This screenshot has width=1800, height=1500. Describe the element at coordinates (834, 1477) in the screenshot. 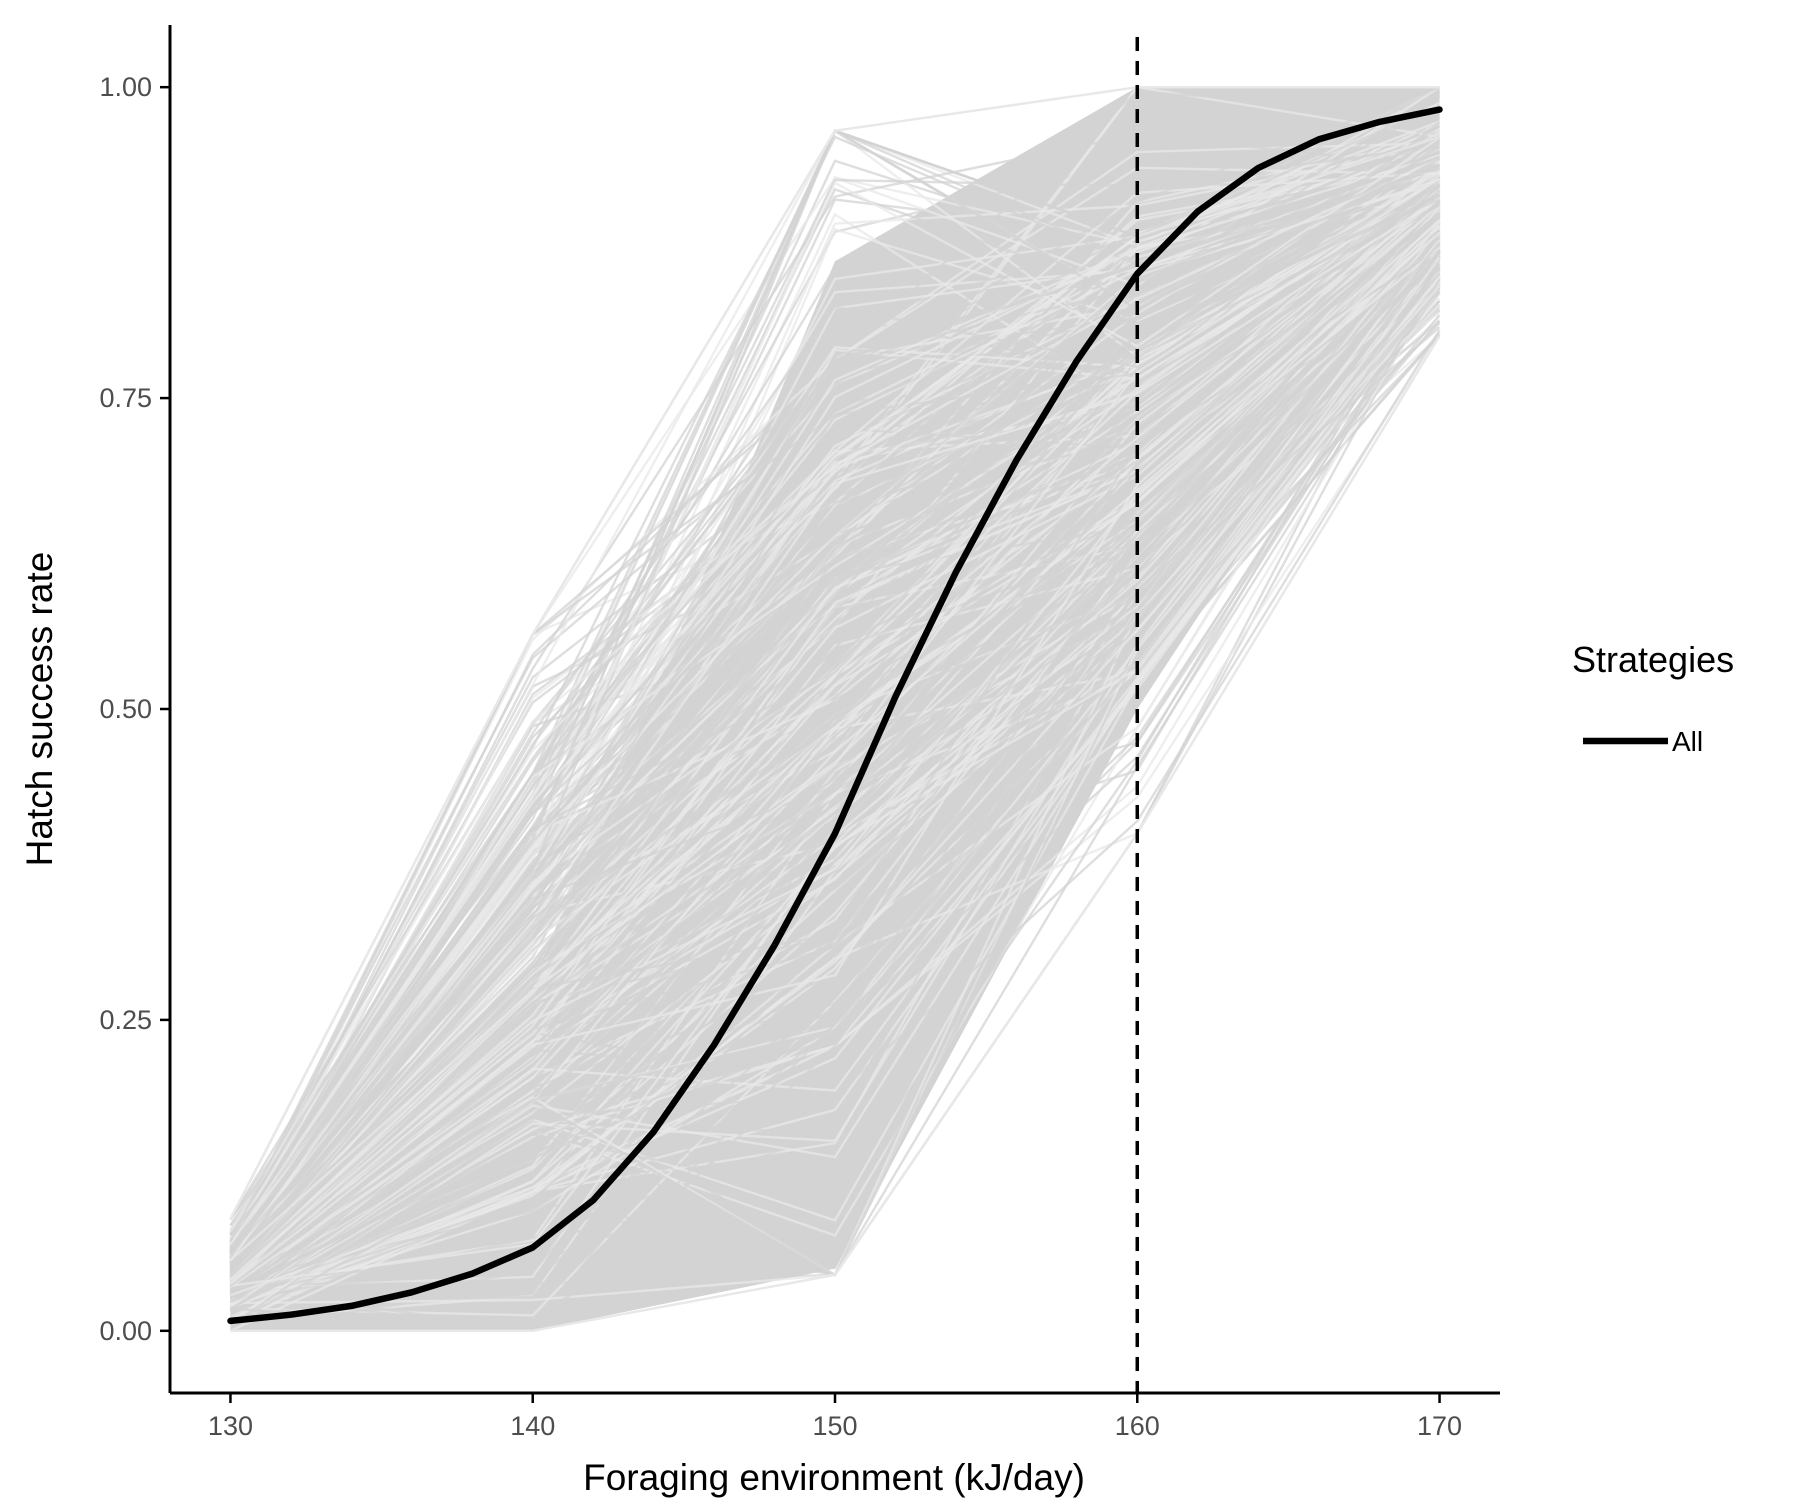

I see `x-axis-title: Foraging environment (kJ/day)` at that location.